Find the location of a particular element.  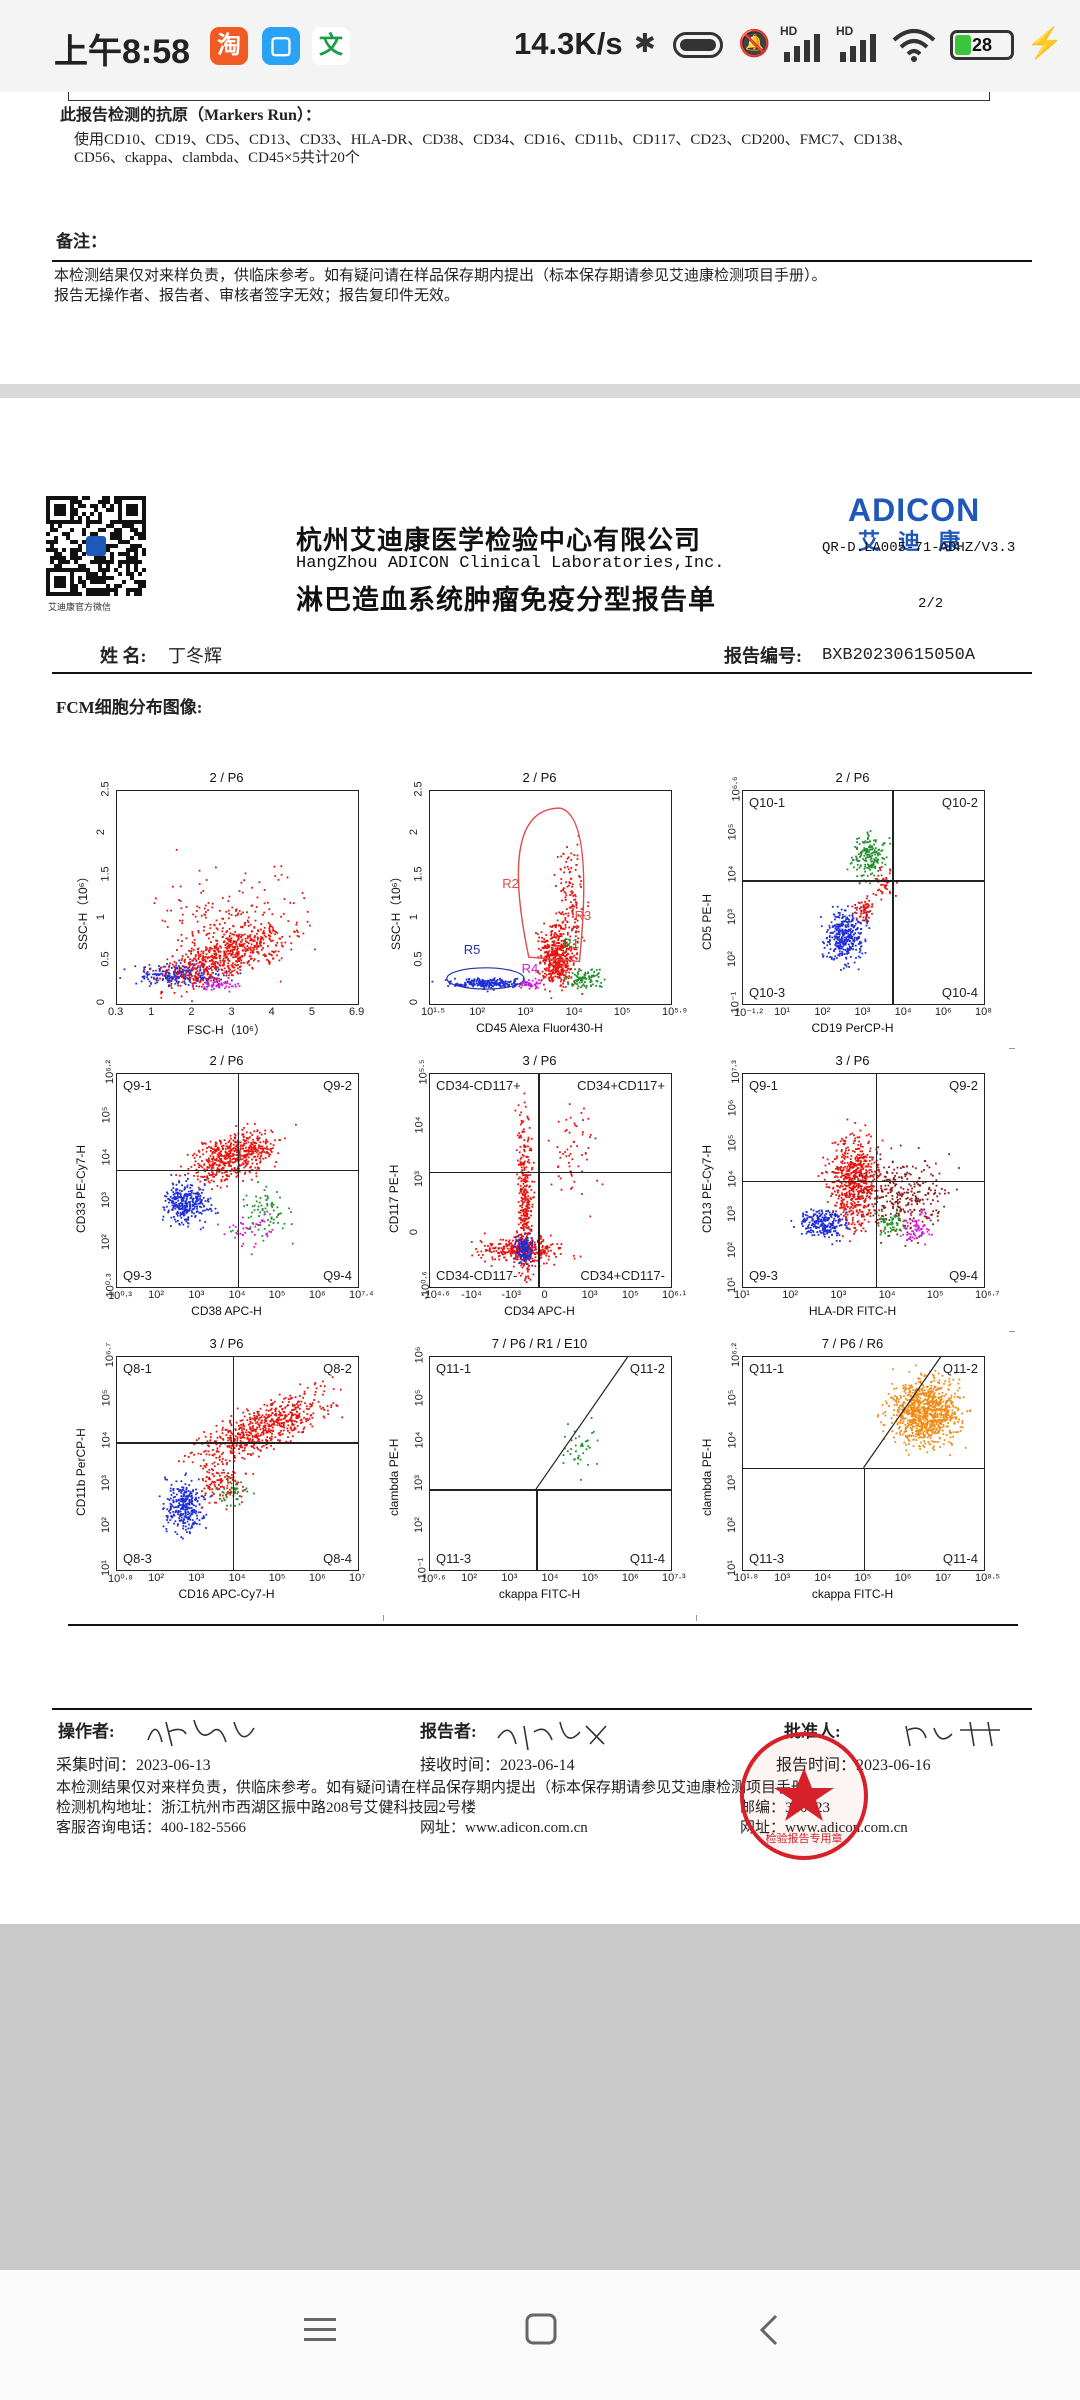

x-axis-label: CD19 PerCP-H is located at coordinates (852, 1028).